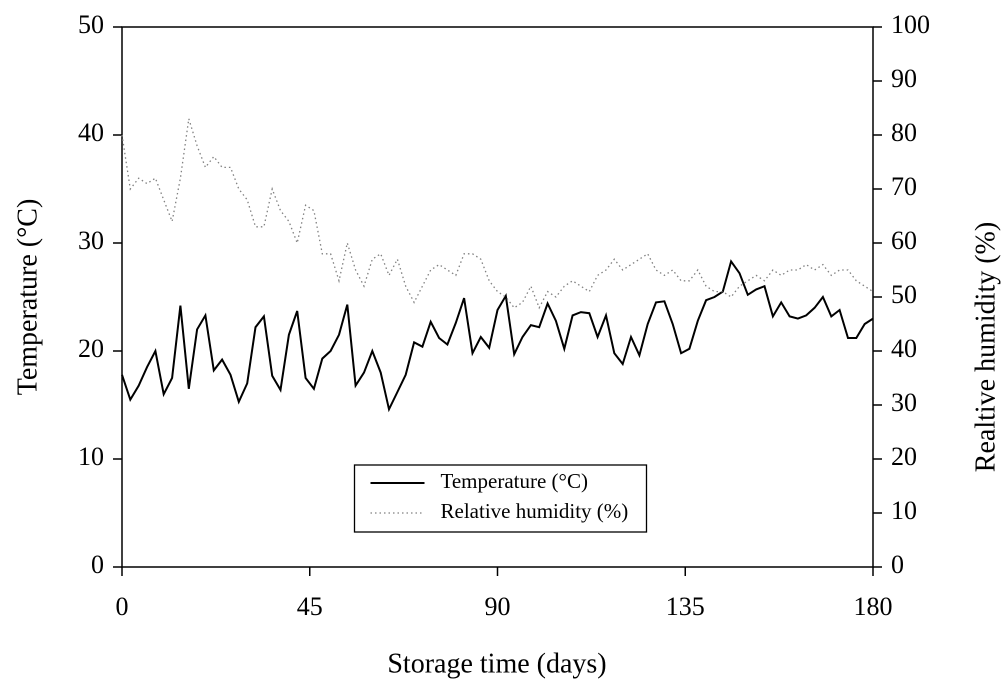 The width and height of the screenshot is (1006, 684). What do you see at coordinates (91, 456) in the screenshot?
I see `y-tick-label: 10` at bounding box center [91, 456].